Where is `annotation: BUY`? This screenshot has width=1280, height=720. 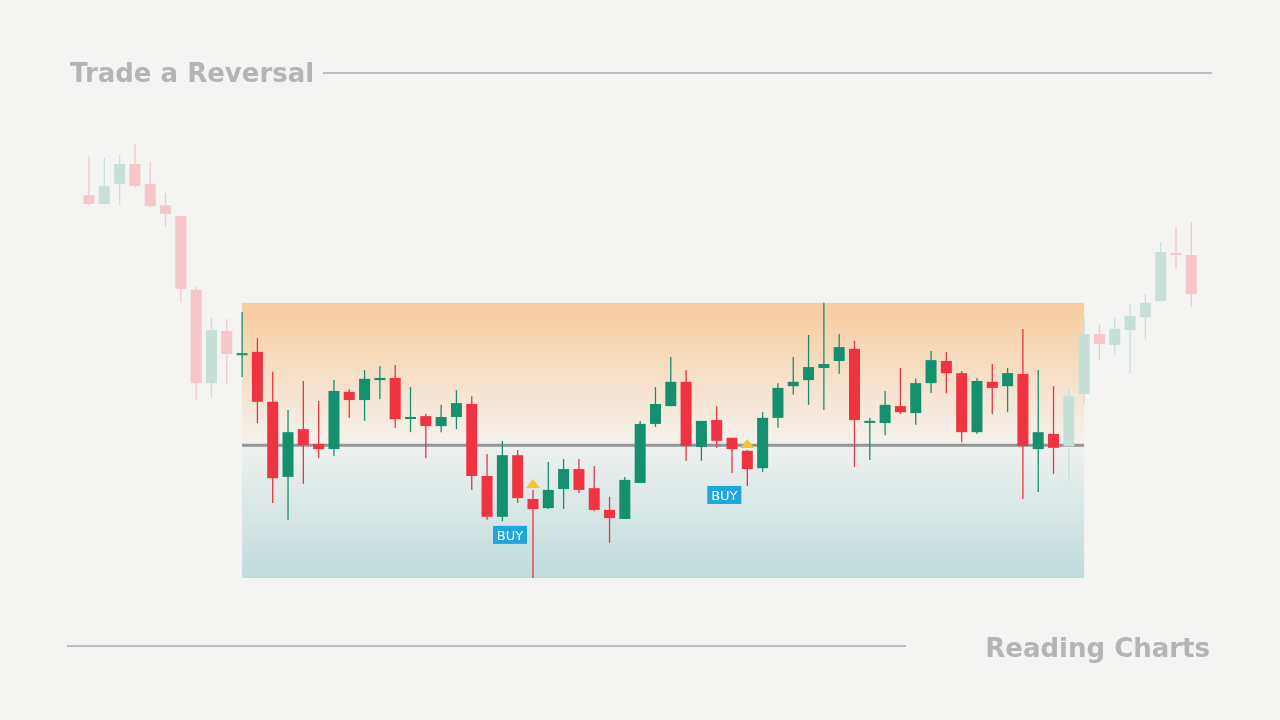 annotation: BUY is located at coordinates (724, 495).